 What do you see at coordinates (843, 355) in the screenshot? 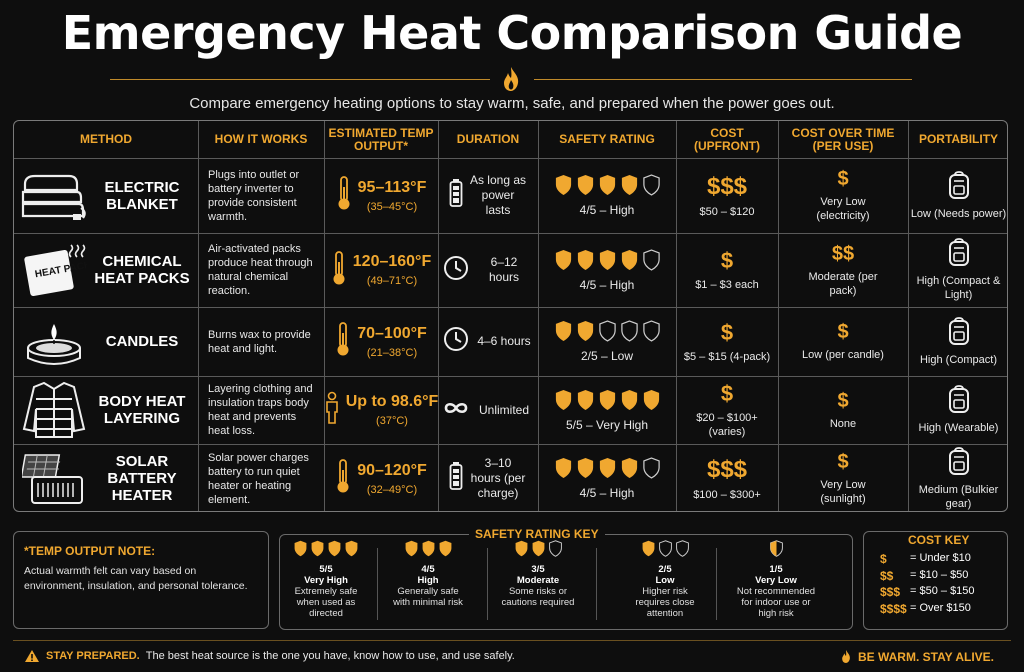
I see `cost-time-text: Low (per candle)` at bounding box center [843, 355].